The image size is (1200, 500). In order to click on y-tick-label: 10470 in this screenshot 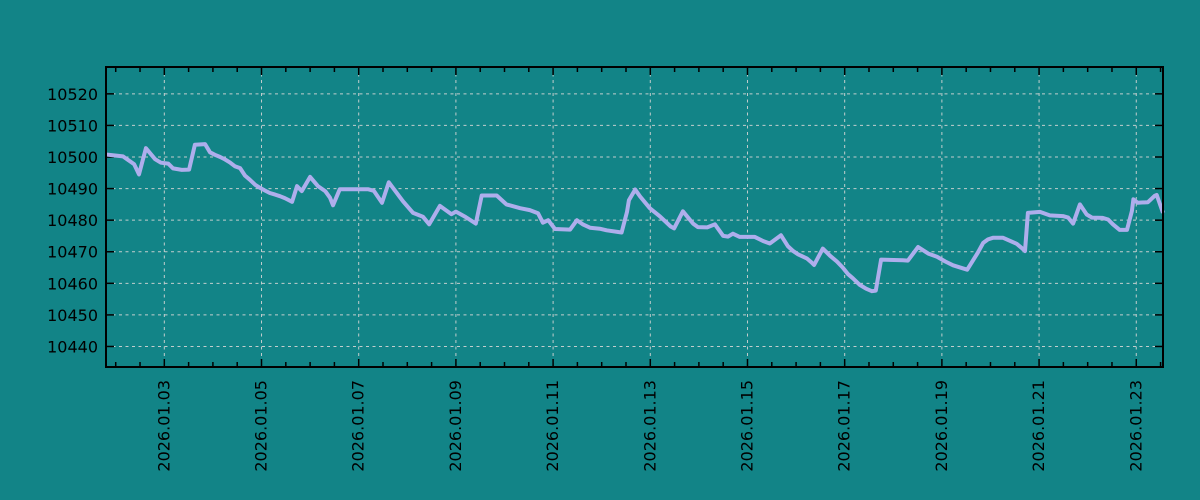, I will do `click(72, 252)`.